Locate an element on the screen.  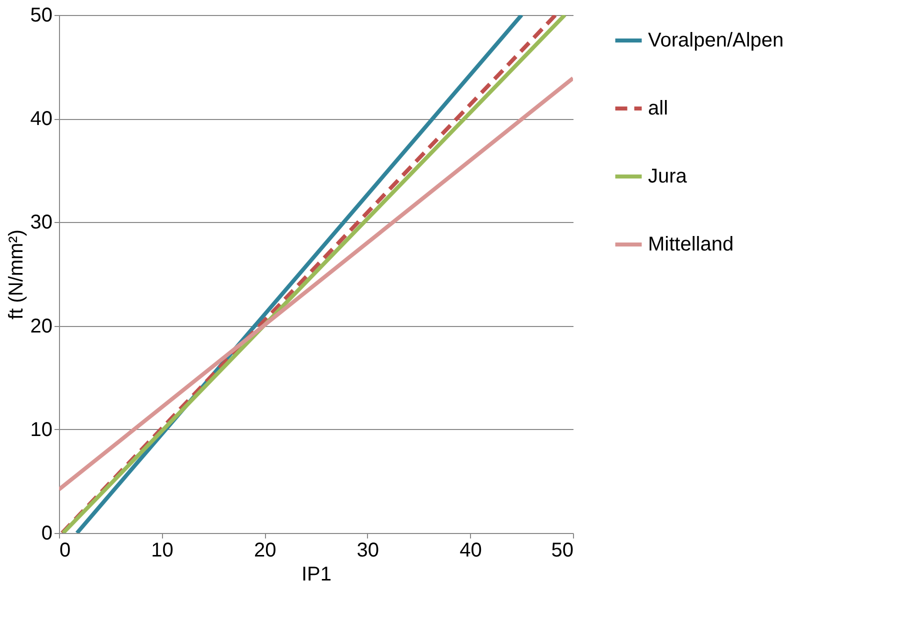
x-tick-label: 40 is located at coordinates (471, 551).